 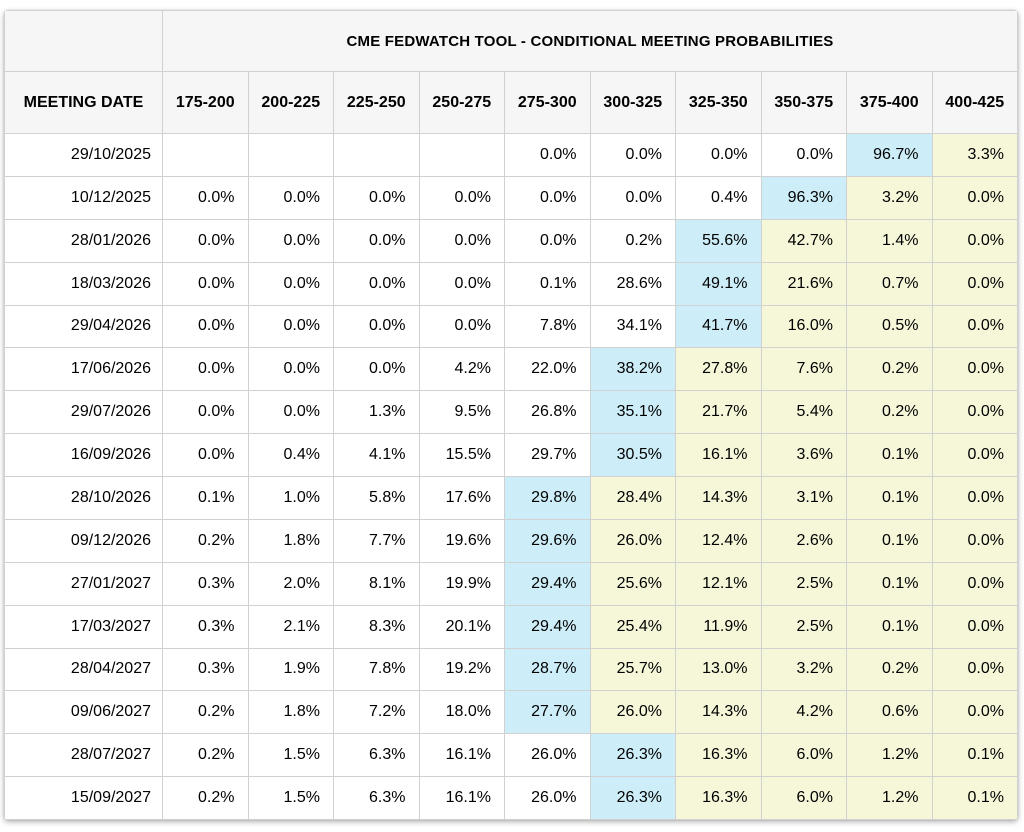 I want to click on column-header-rate-bin: 400-425, so click(x=974, y=102).